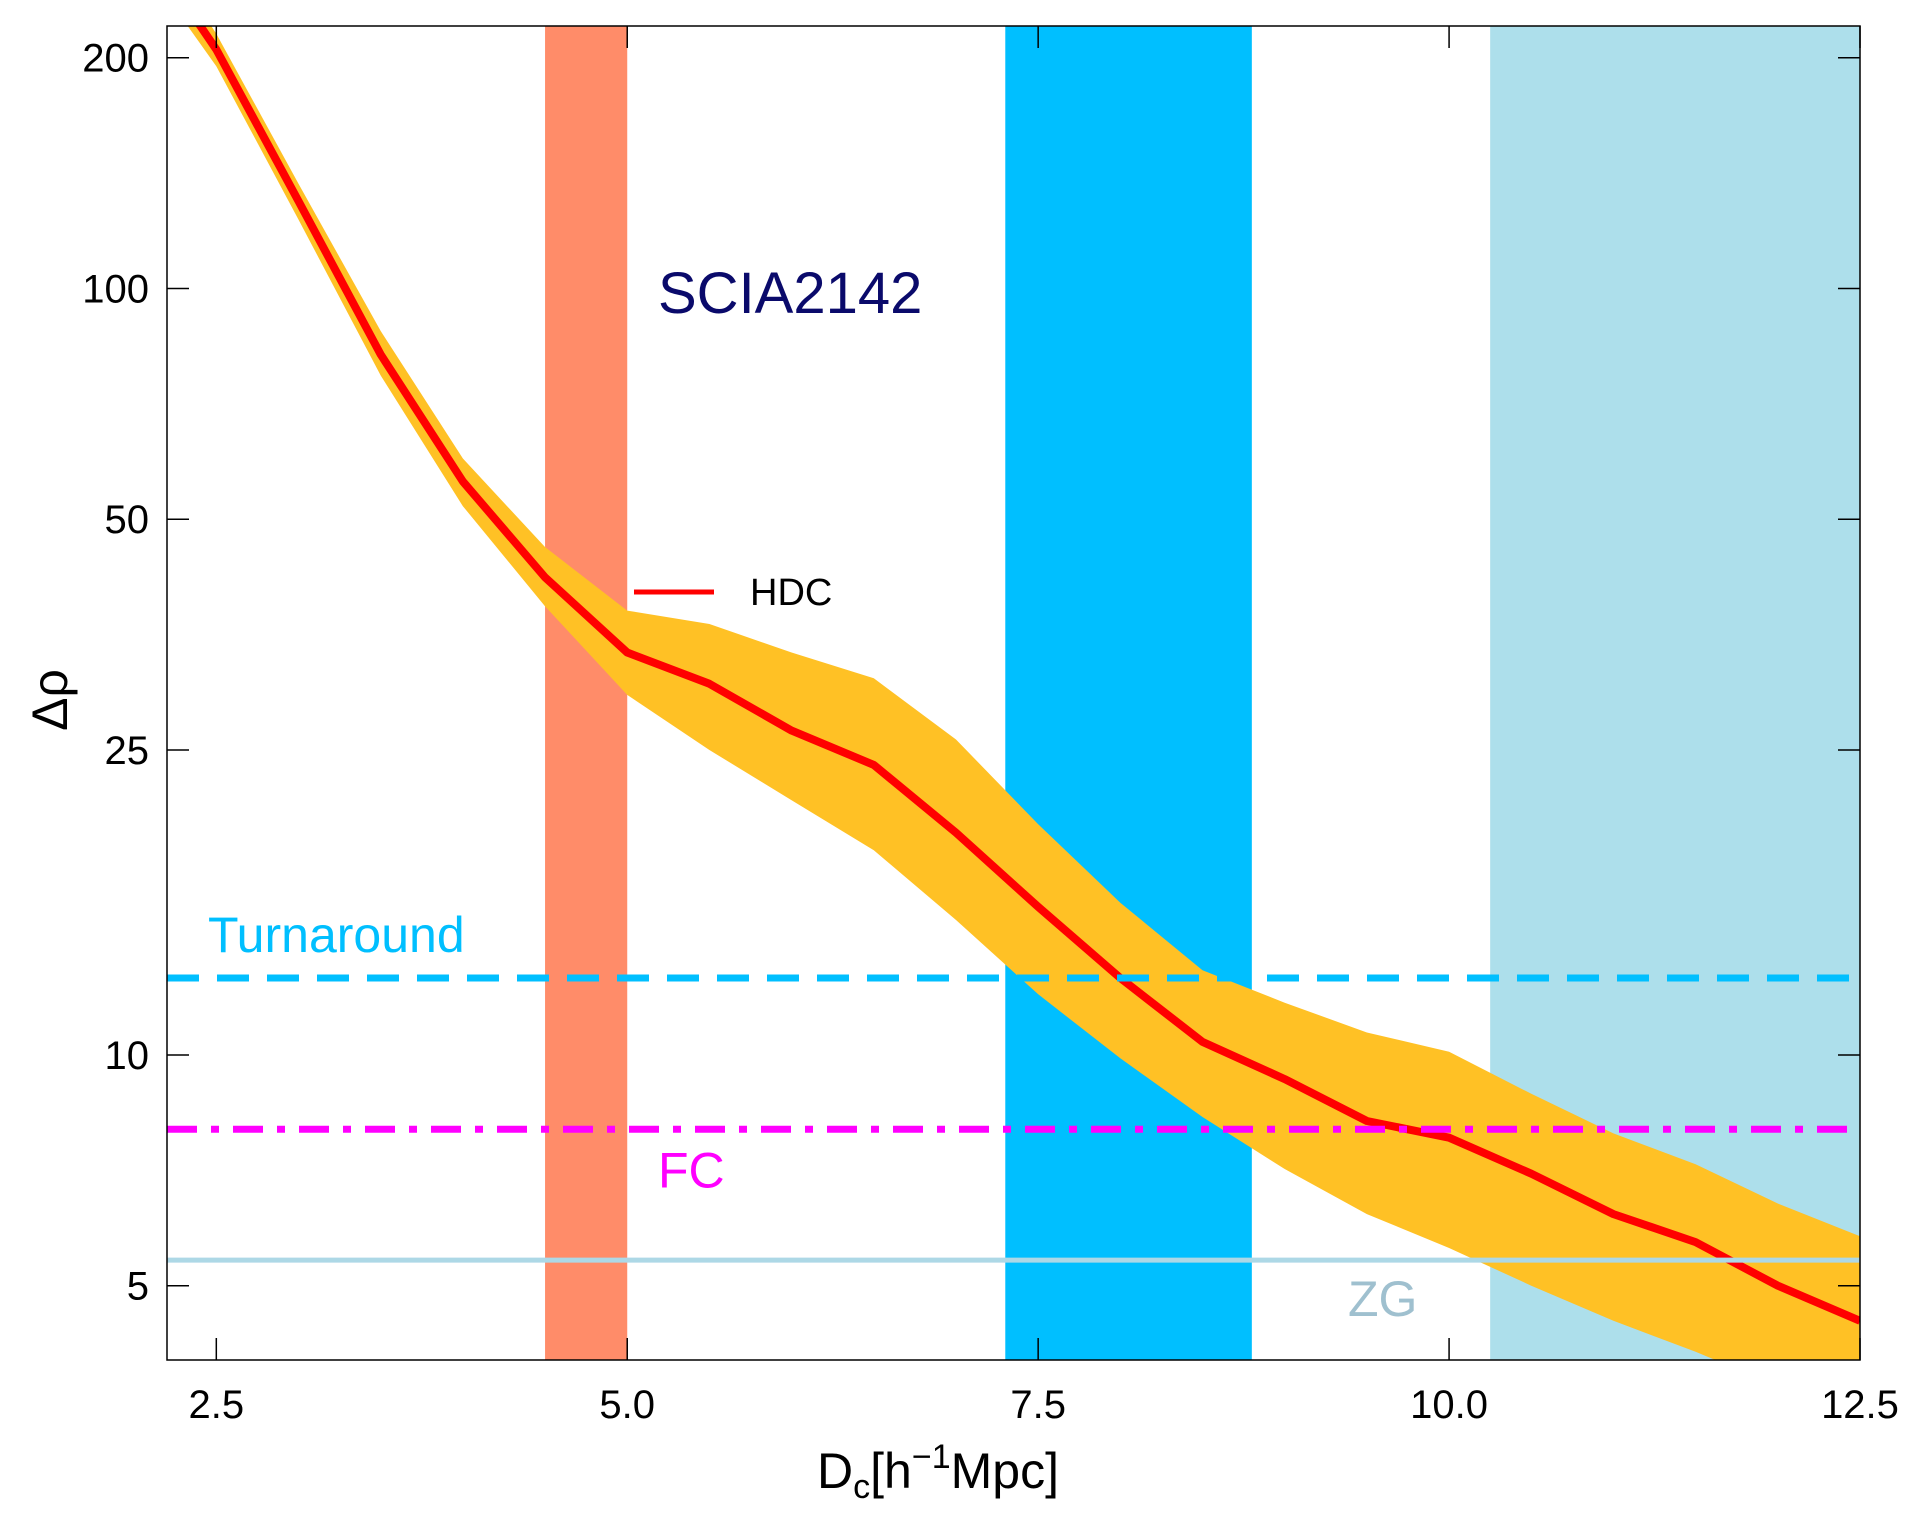 The height and width of the screenshot is (1516, 1913). What do you see at coordinates (115, 289) in the screenshot?
I see `y-tick-label: 100` at bounding box center [115, 289].